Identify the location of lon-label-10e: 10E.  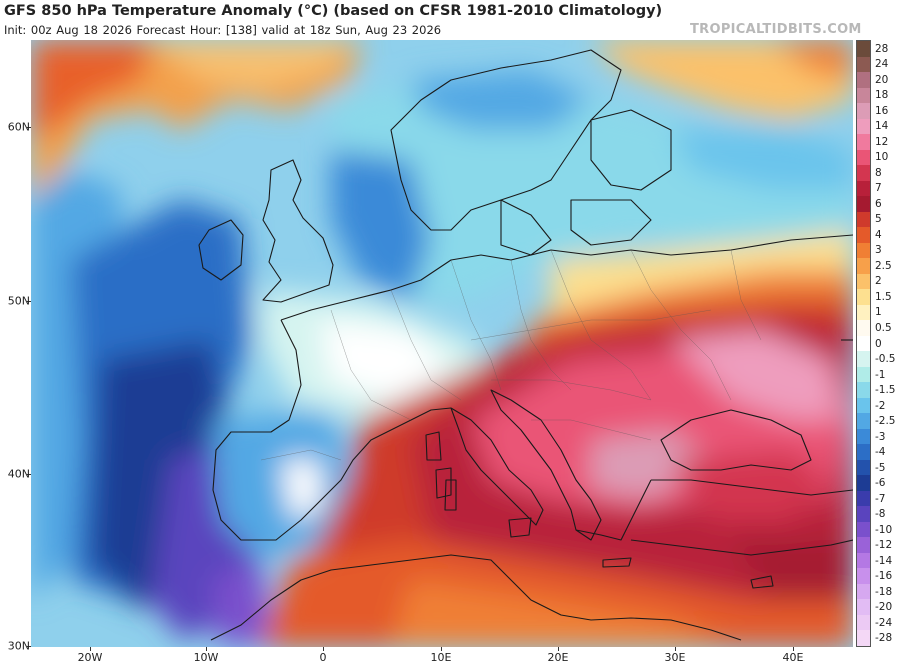
(441, 657).